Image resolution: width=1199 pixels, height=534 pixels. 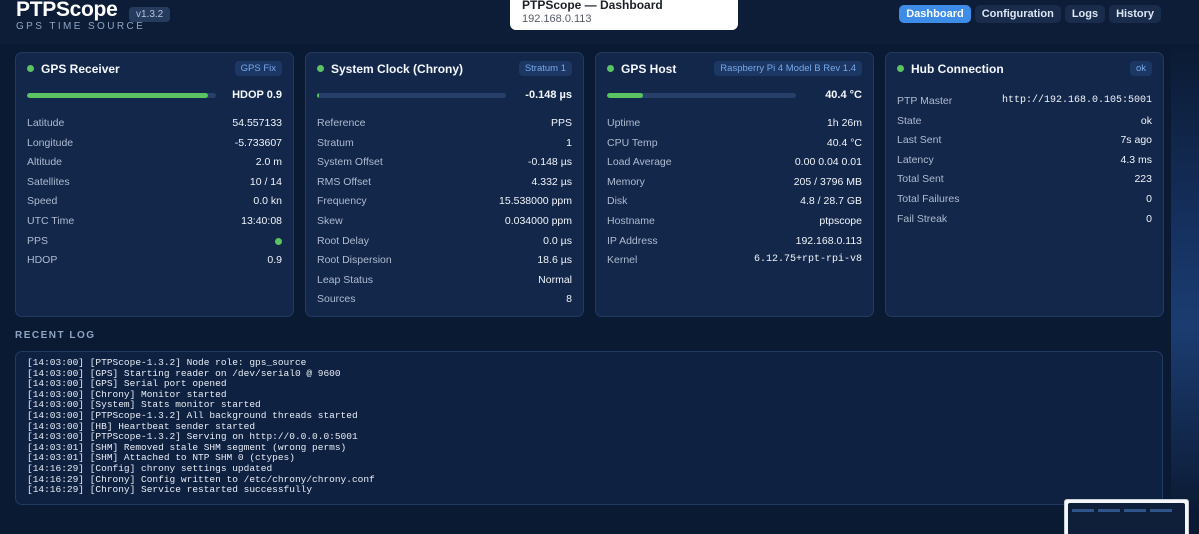 What do you see at coordinates (1185, 279) in the screenshot?
I see `background-edge` at bounding box center [1185, 279].